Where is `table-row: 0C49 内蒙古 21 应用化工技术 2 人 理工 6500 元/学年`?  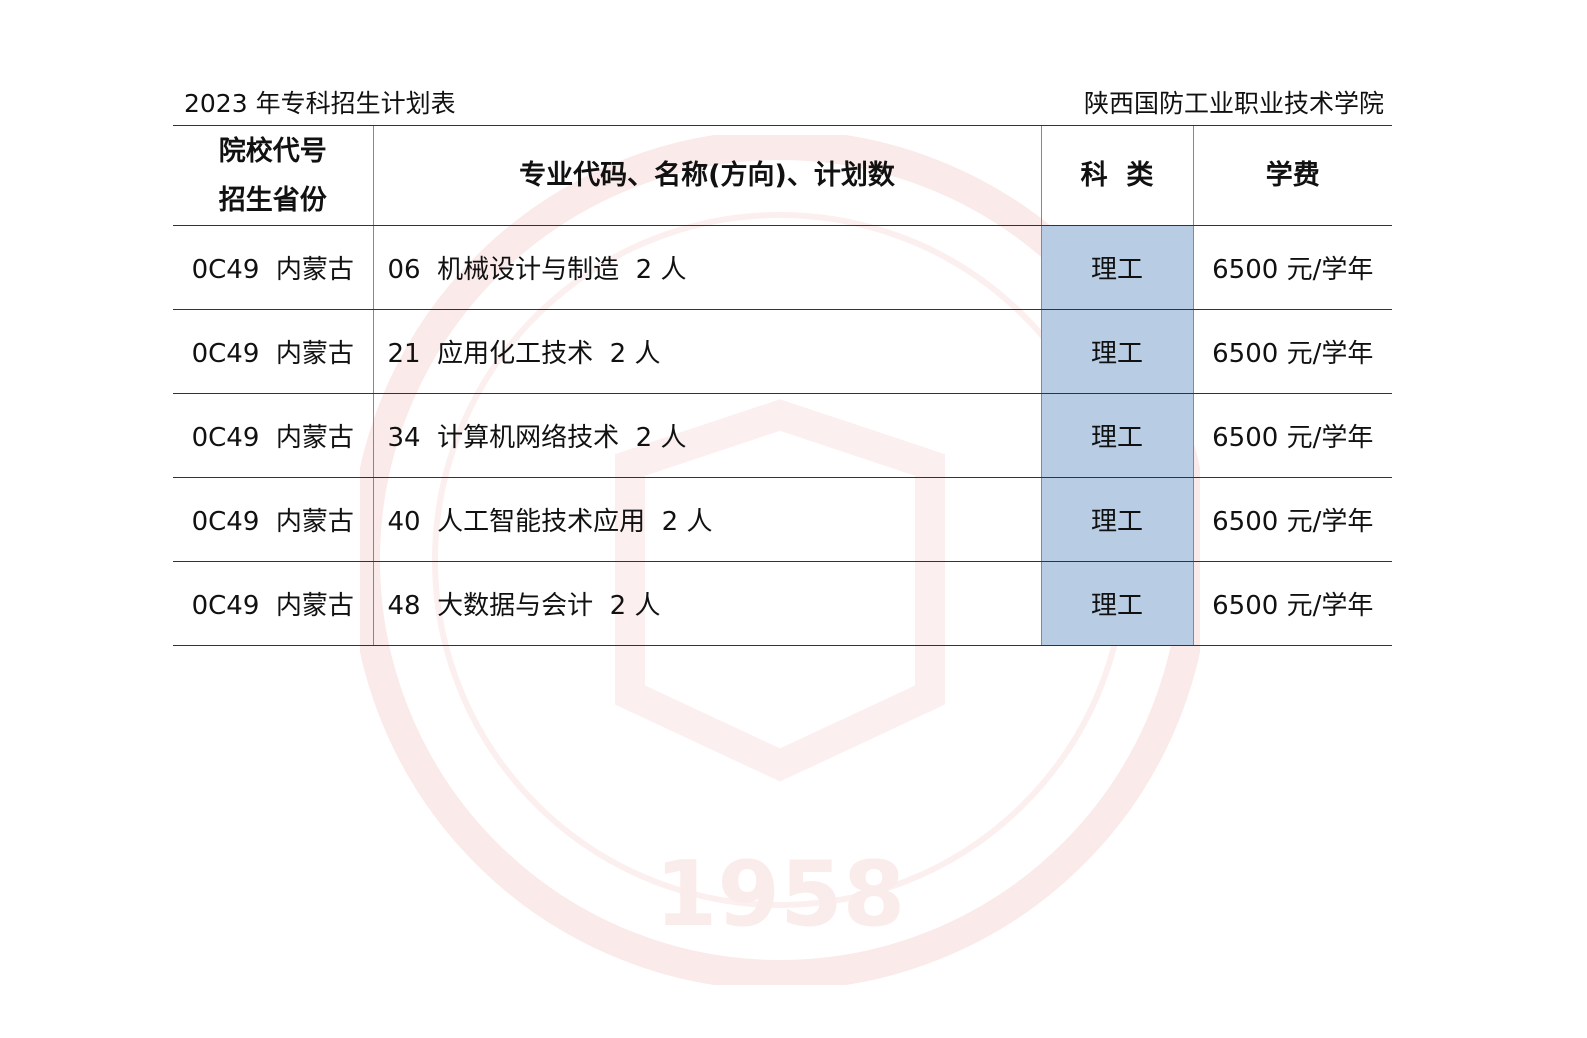 table-row: 0C49 内蒙古 21 应用化工技术 2 人 理工 6500 元/学年 is located at coordinates (782, 351).